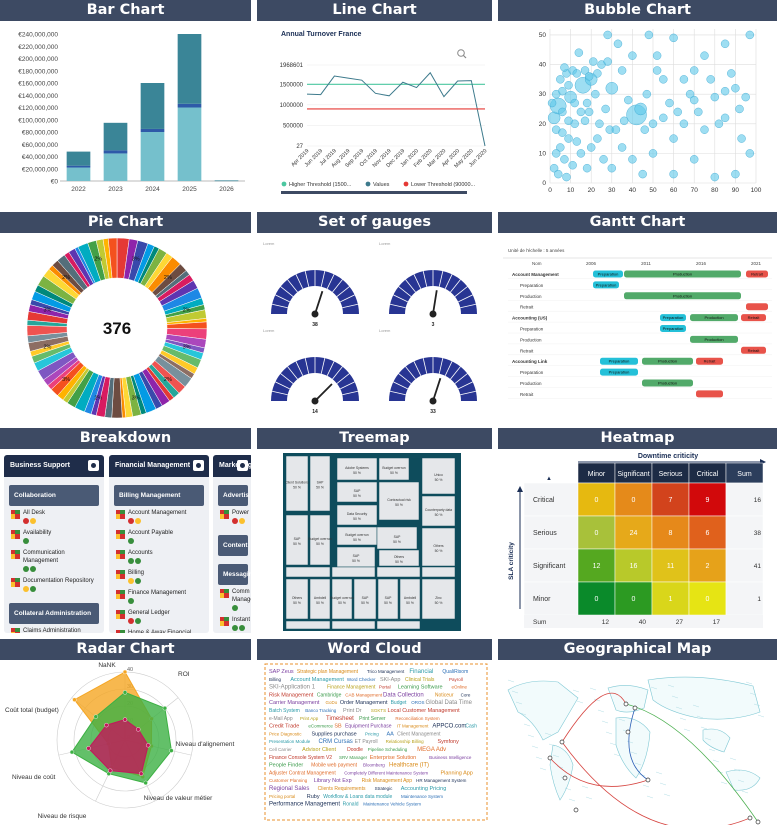  Describe the element at coordinates (300, 758) in the screenshot. I see `word-cloud-word: Finance Console System V2` at that location.